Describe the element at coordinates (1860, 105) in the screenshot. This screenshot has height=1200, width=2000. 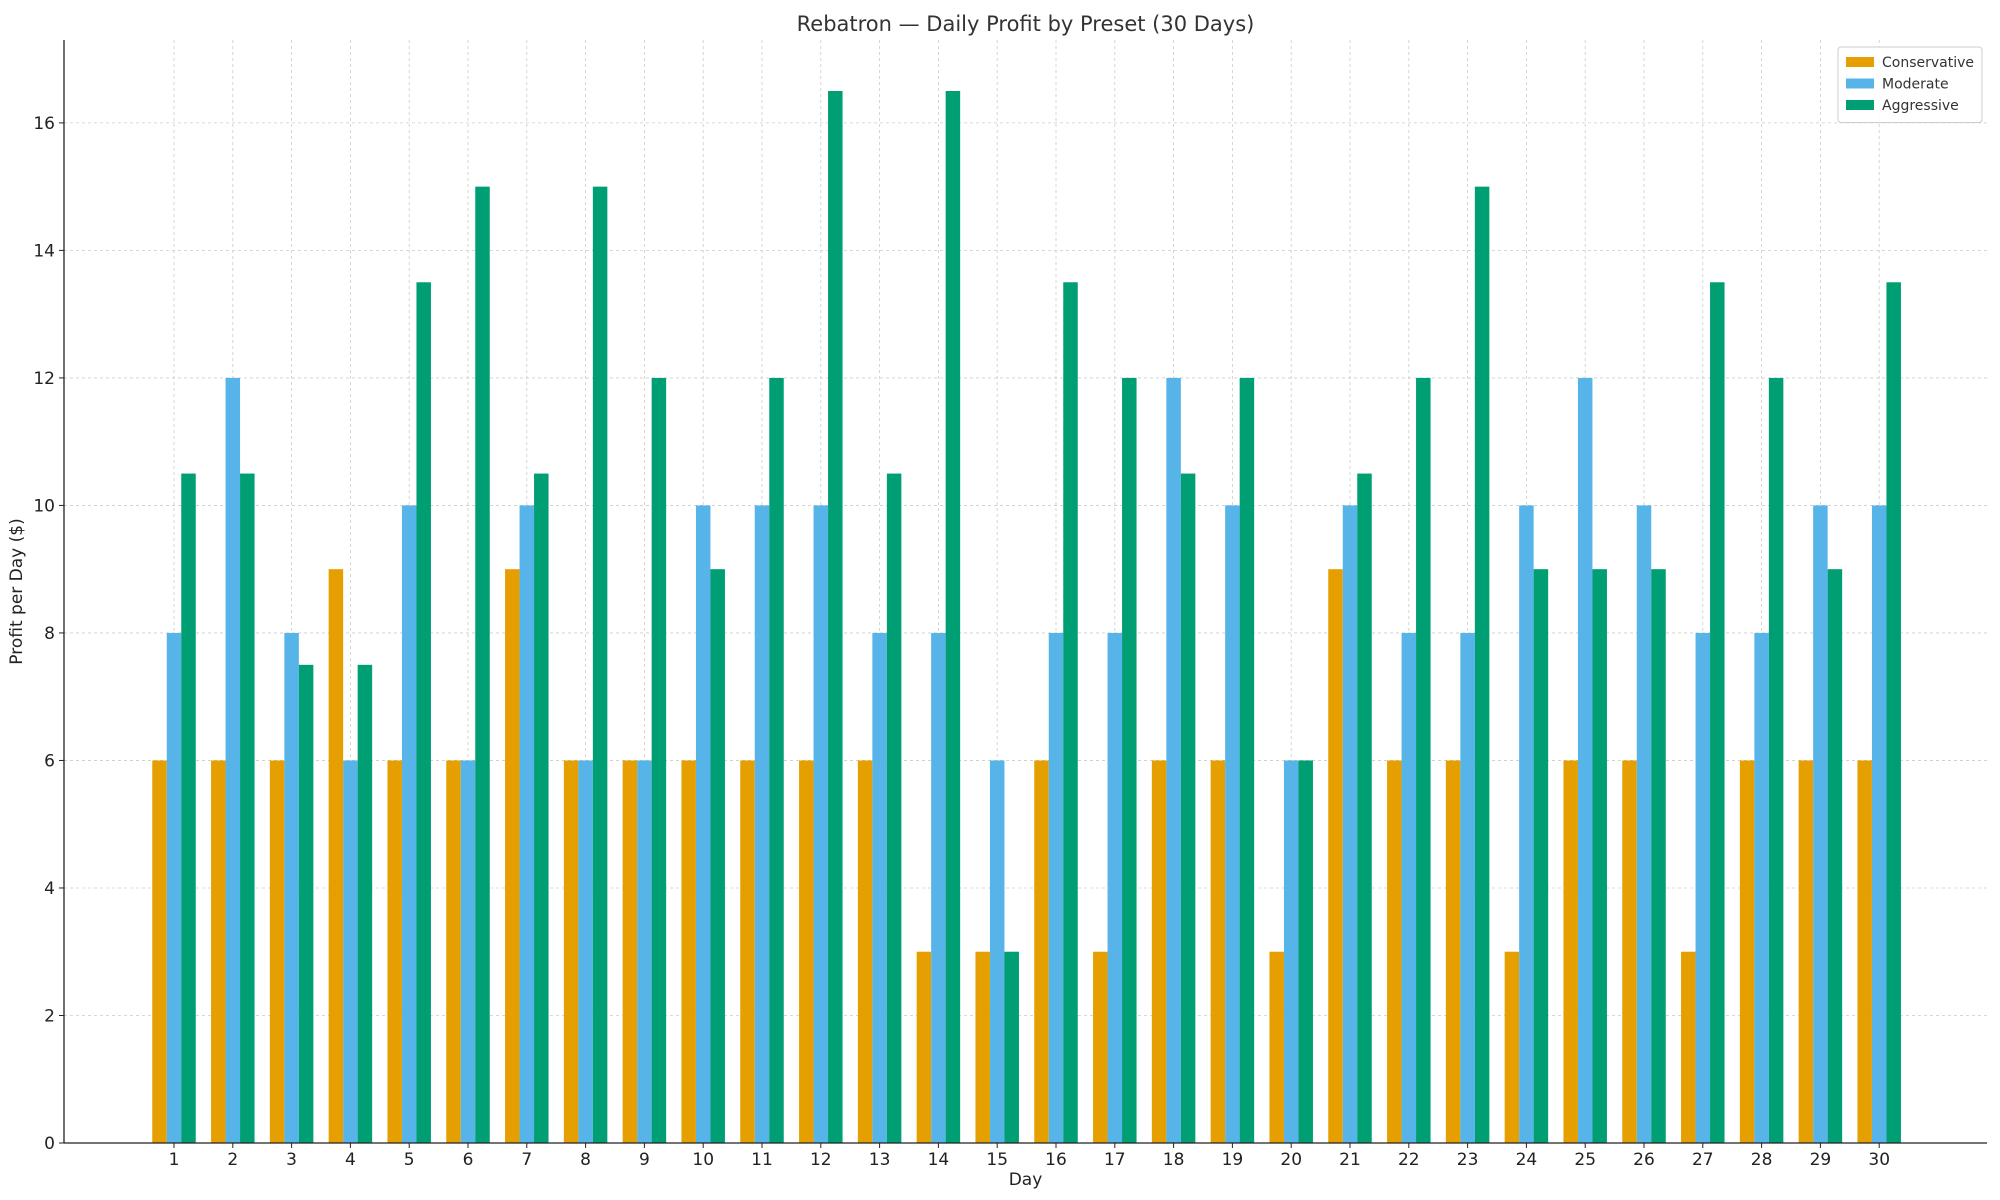
I see `legend-swatch-aggressive` at that location.